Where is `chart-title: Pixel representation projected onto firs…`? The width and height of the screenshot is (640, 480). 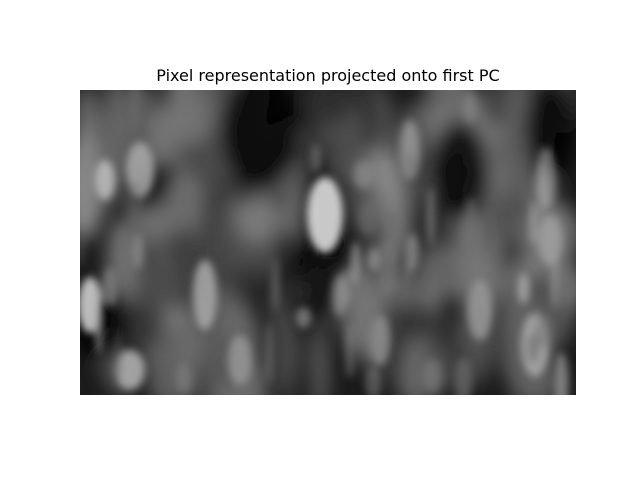 chart-title: Pixel representation projected onto firs… is located at coordinates (328, 75).